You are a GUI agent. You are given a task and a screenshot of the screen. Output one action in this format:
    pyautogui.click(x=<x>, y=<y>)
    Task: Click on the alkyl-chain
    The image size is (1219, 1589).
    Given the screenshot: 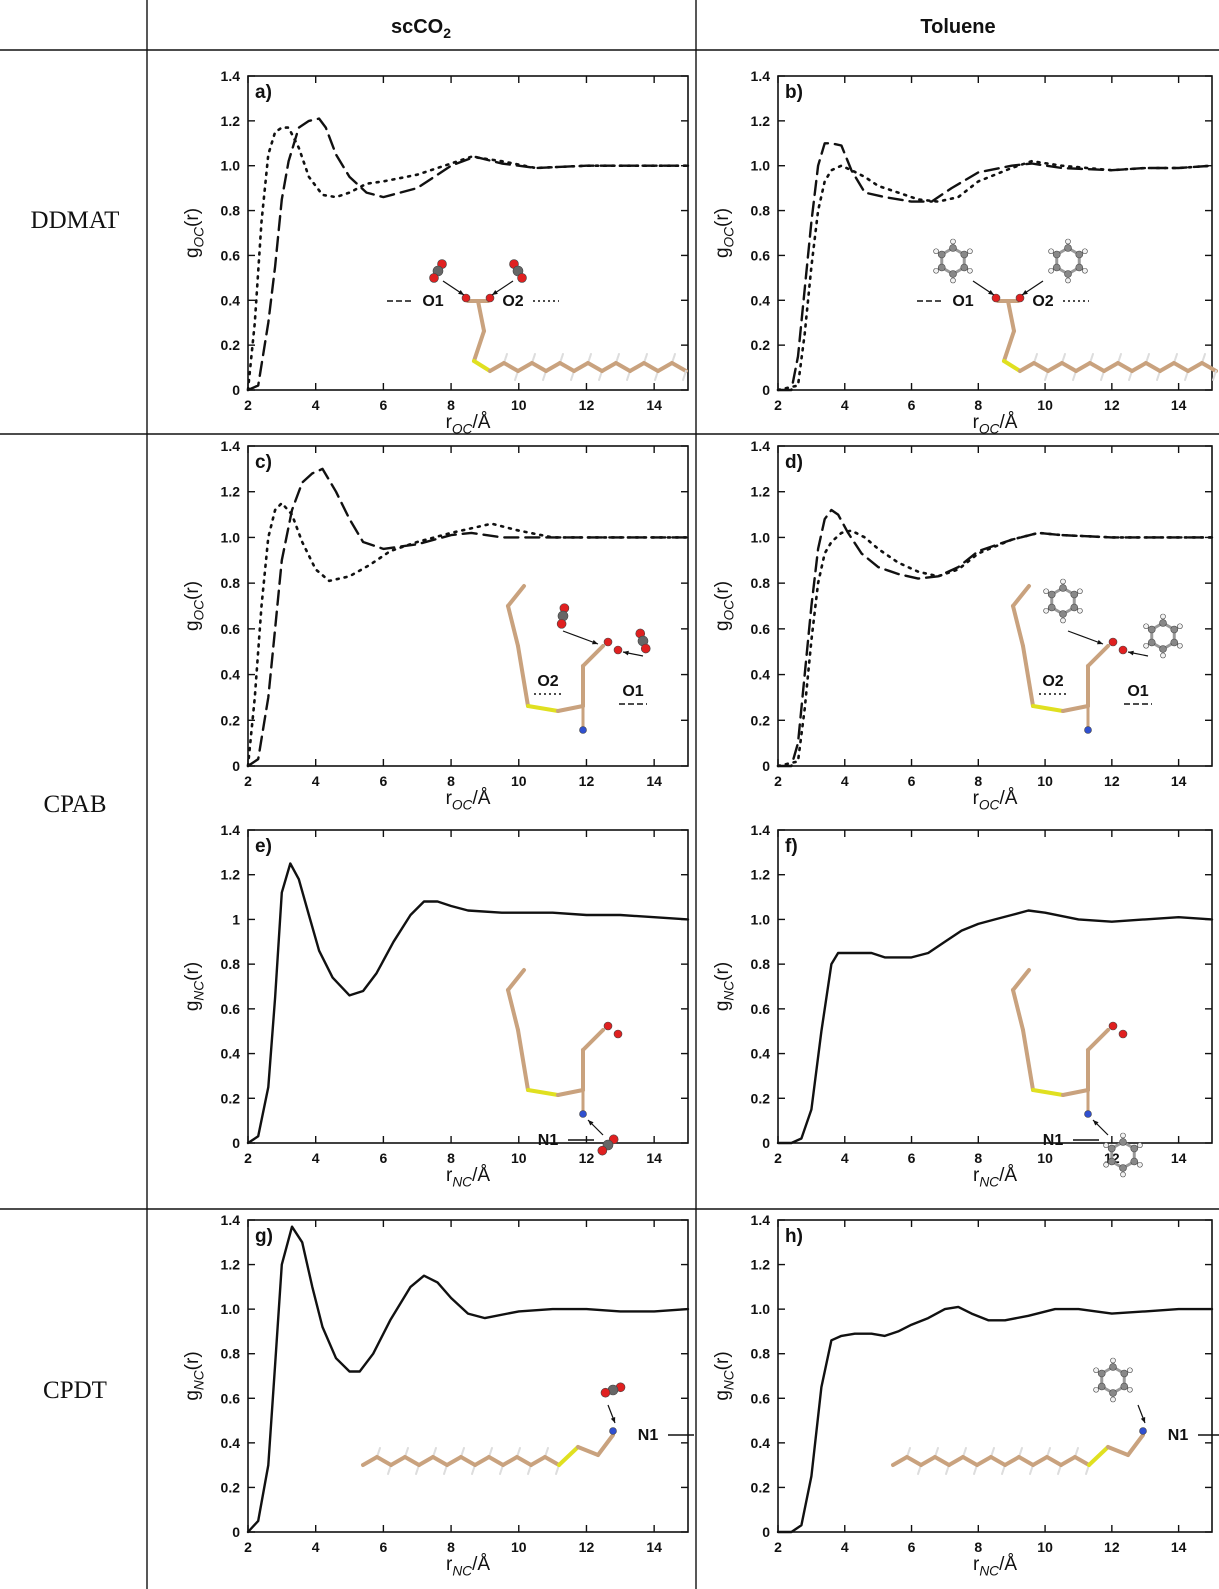 What is the action you would take?
    pyautogui.click(x=1118, y=367)
    